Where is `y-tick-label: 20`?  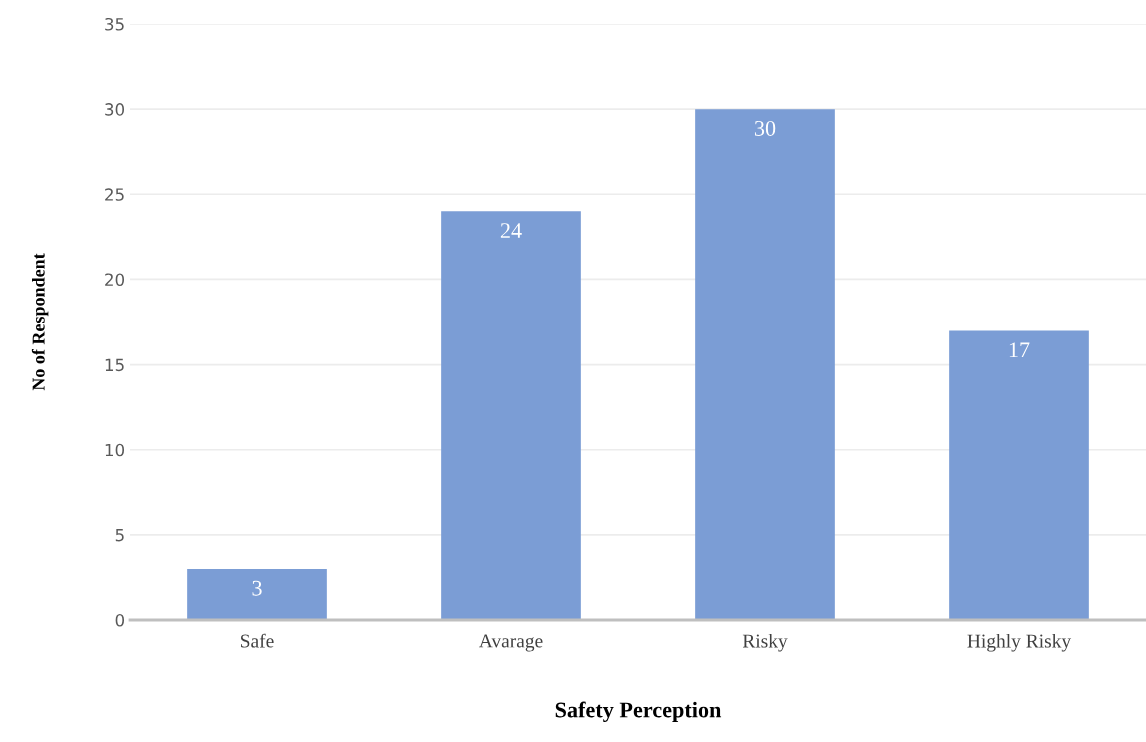
y-tick-label: 20 is located at coordinates (115, 279).